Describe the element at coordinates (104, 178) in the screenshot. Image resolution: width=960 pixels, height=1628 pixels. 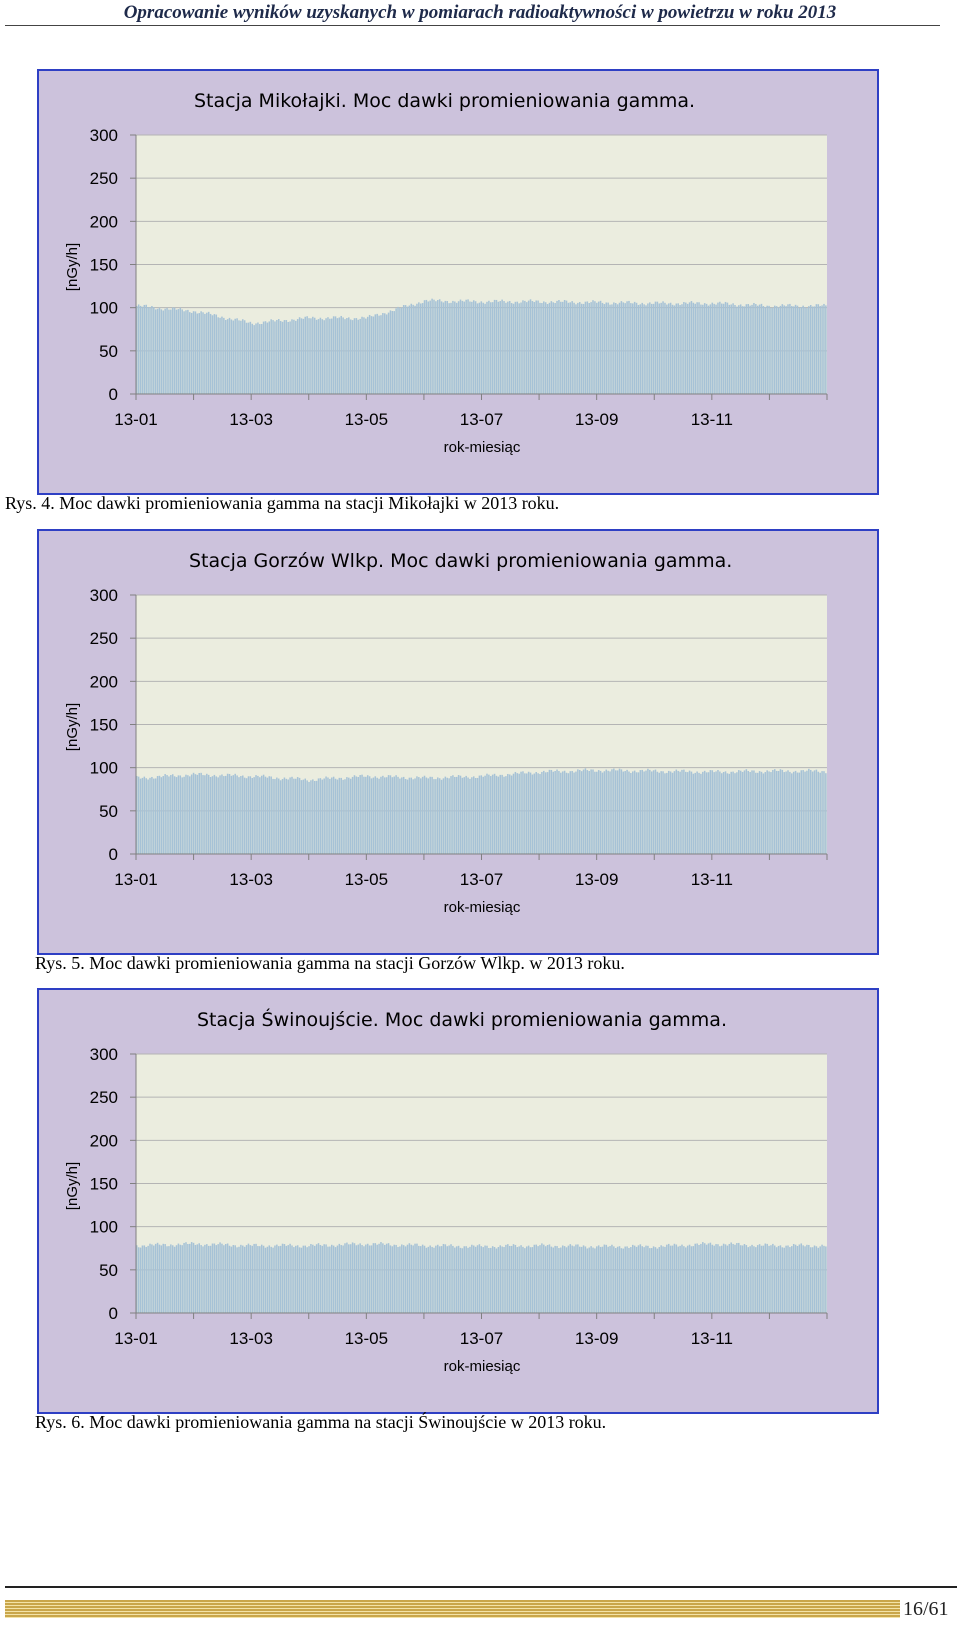
I see `y-tick-label: 250` at that location.